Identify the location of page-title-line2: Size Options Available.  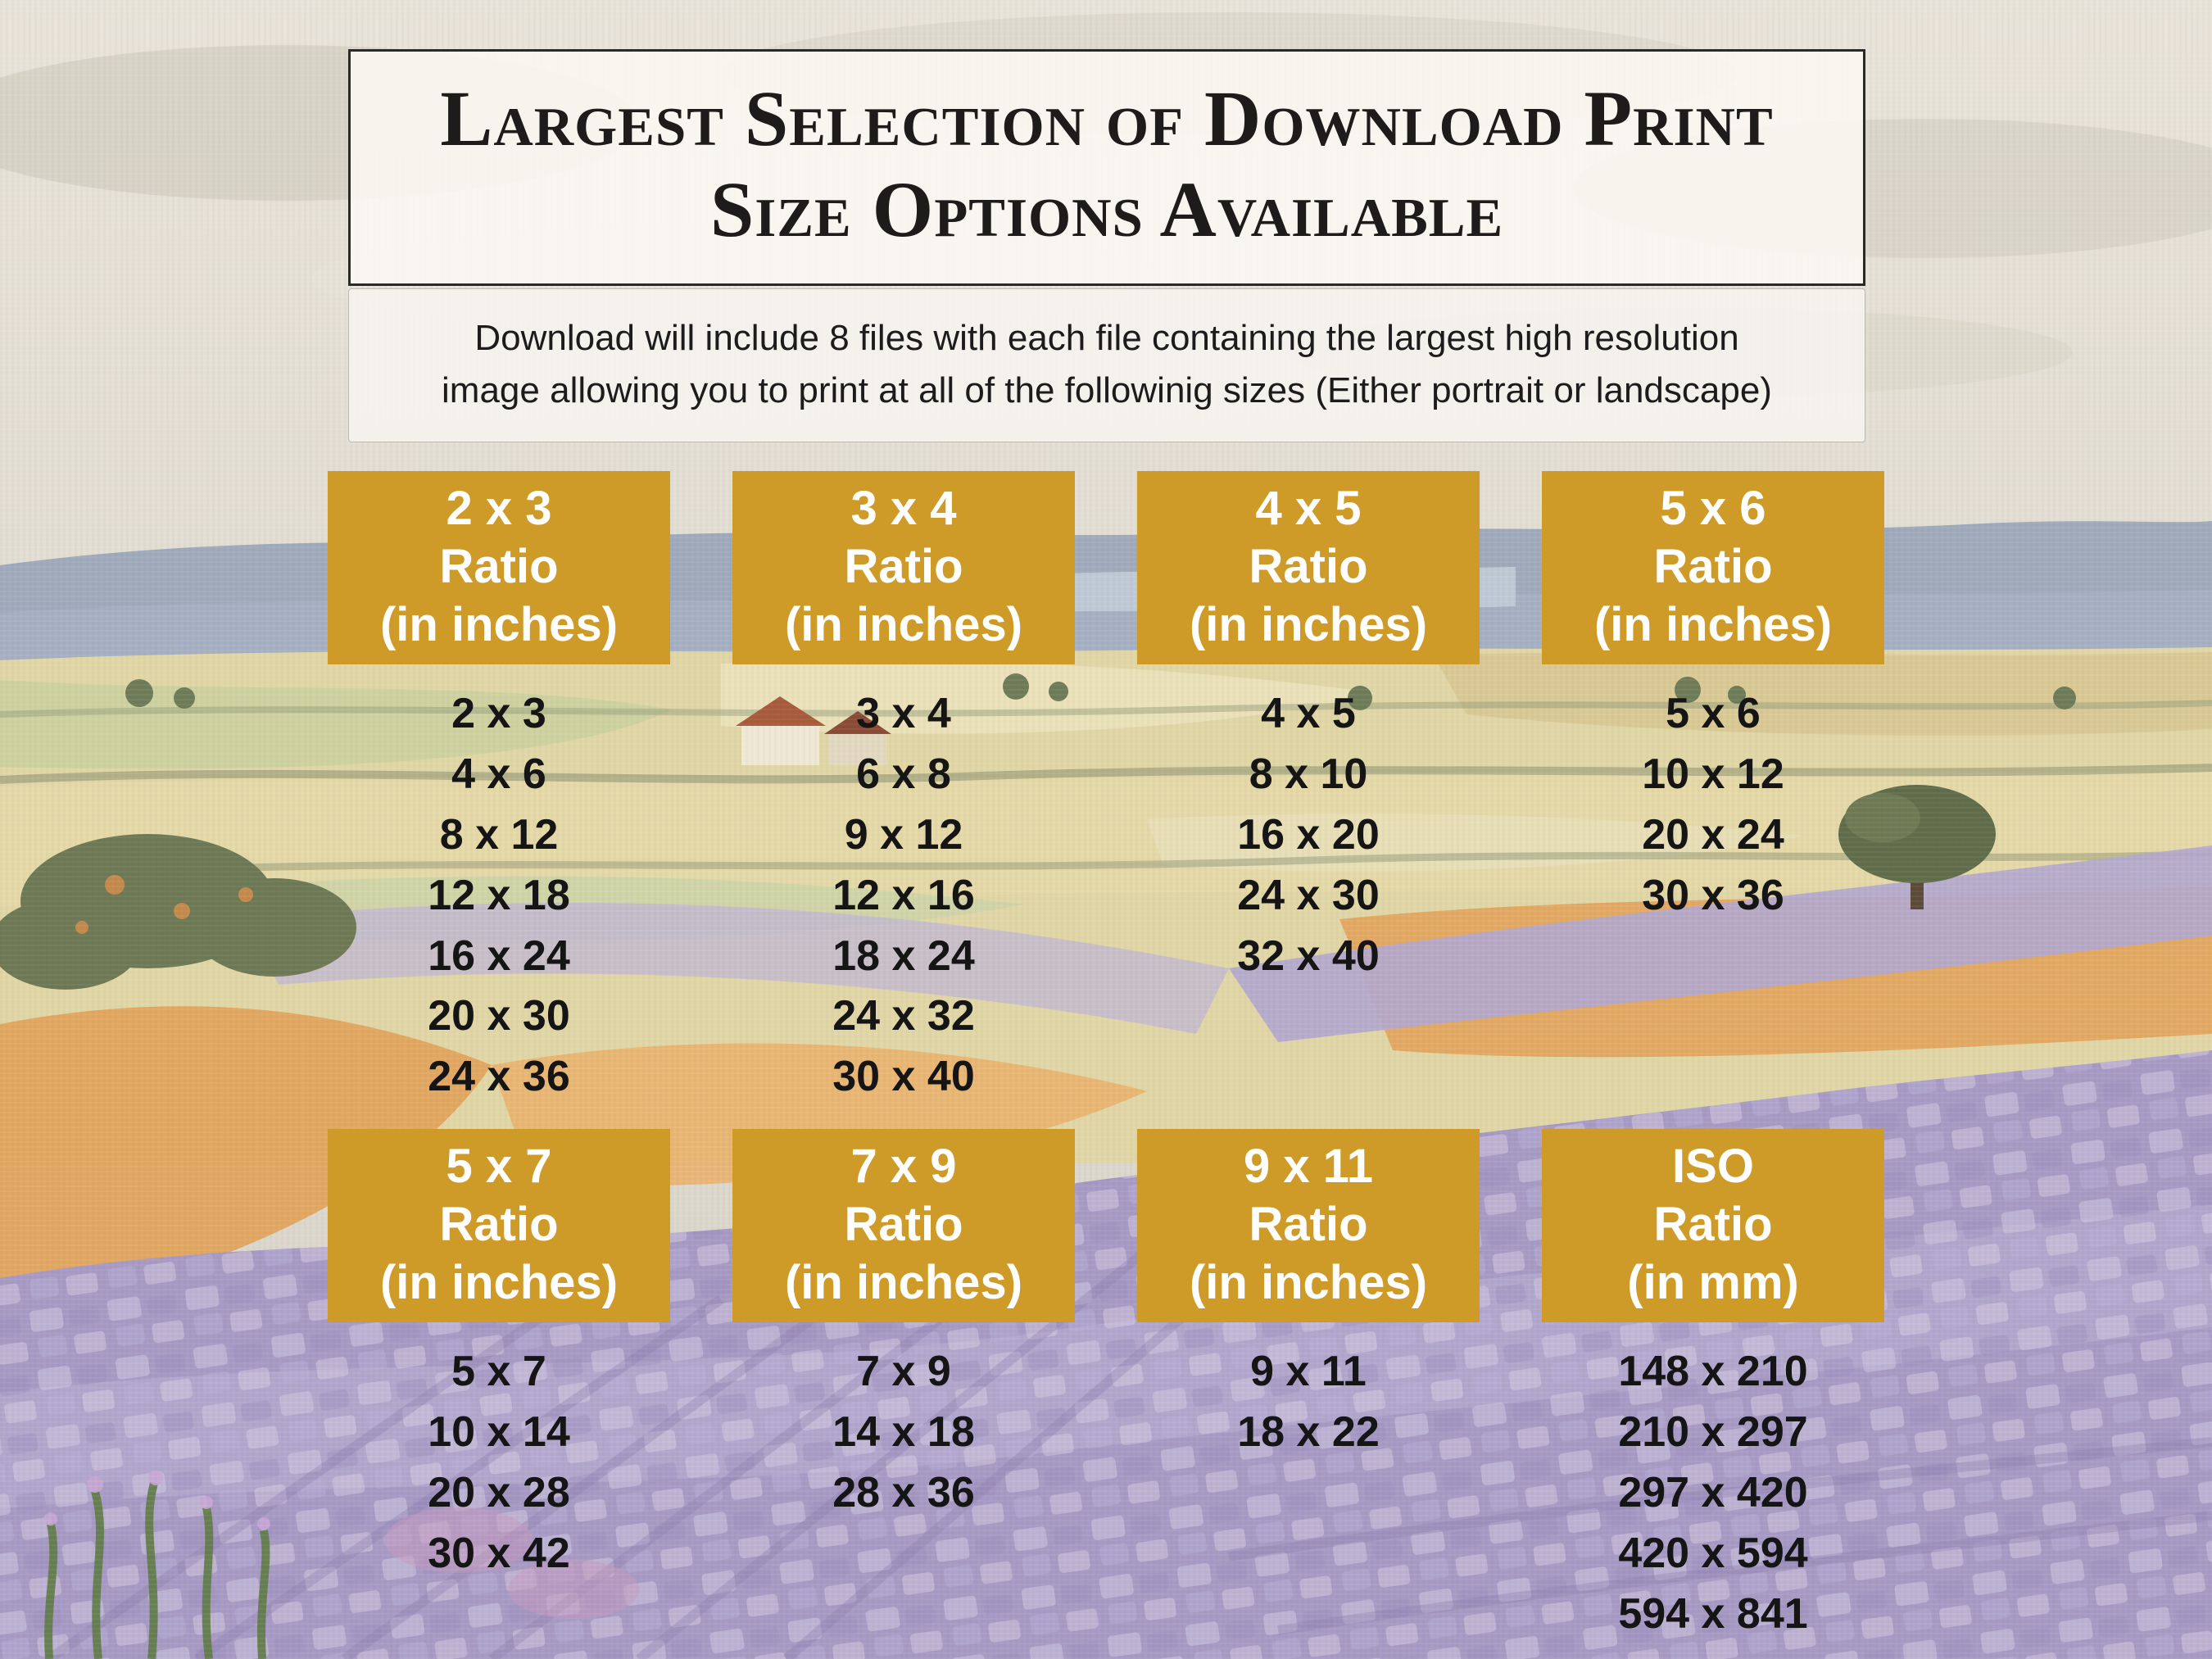
(1106, 209).